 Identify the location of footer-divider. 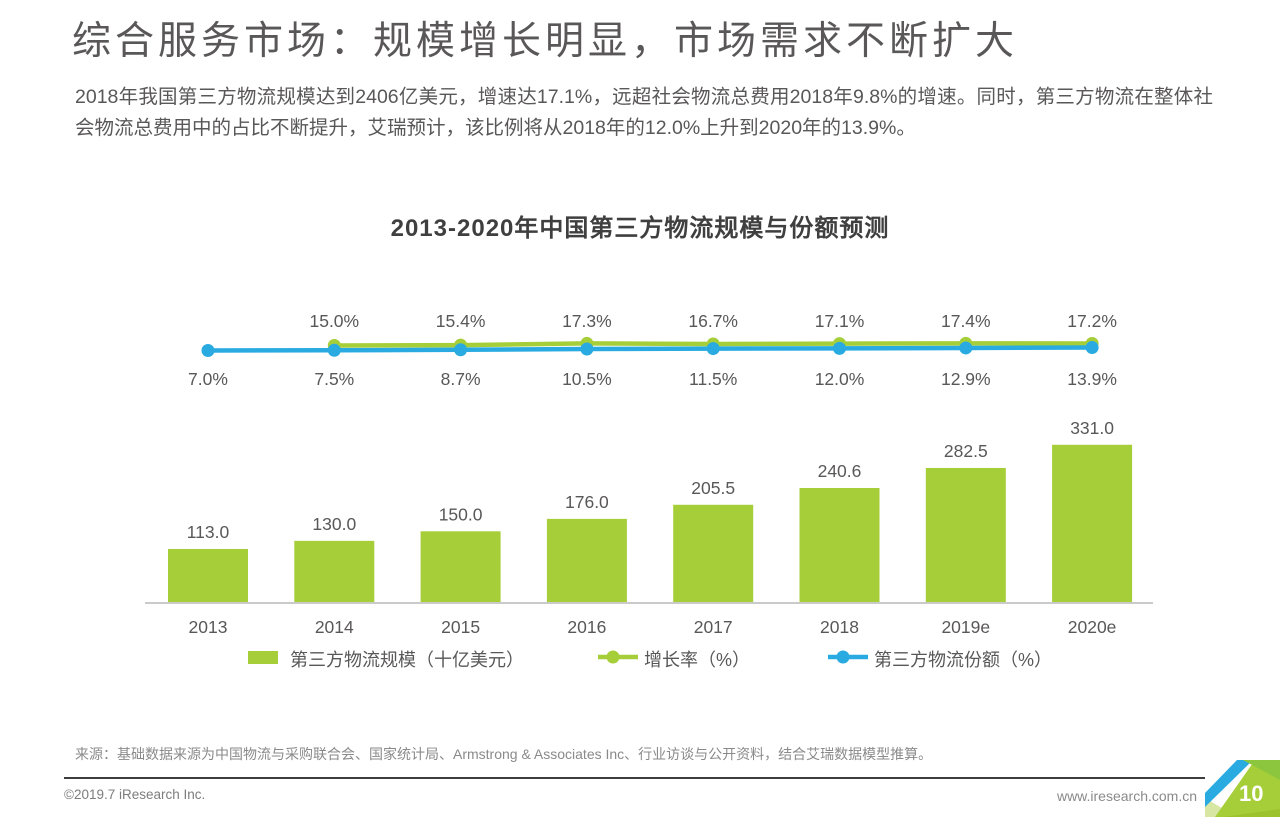
(634, 778).